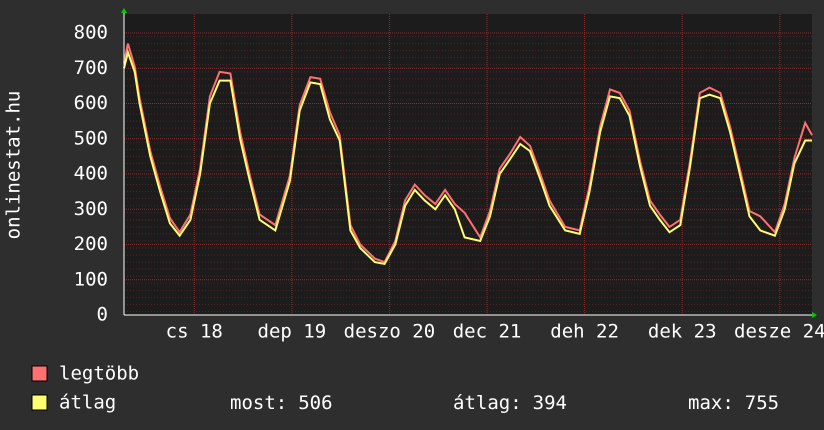  Describe the element at coordinates (99, 374) in the screenshot. I see `legend-label: legtöbb` at that location.